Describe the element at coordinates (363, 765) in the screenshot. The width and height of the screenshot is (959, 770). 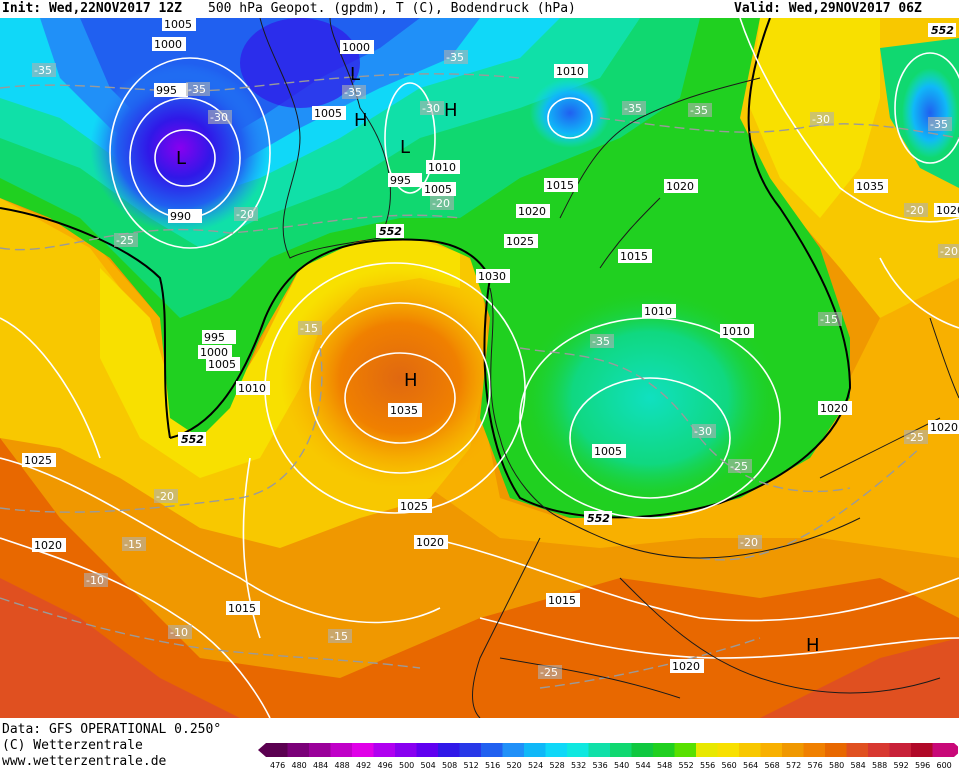
I see `scale-tick-label: 492` at that location.